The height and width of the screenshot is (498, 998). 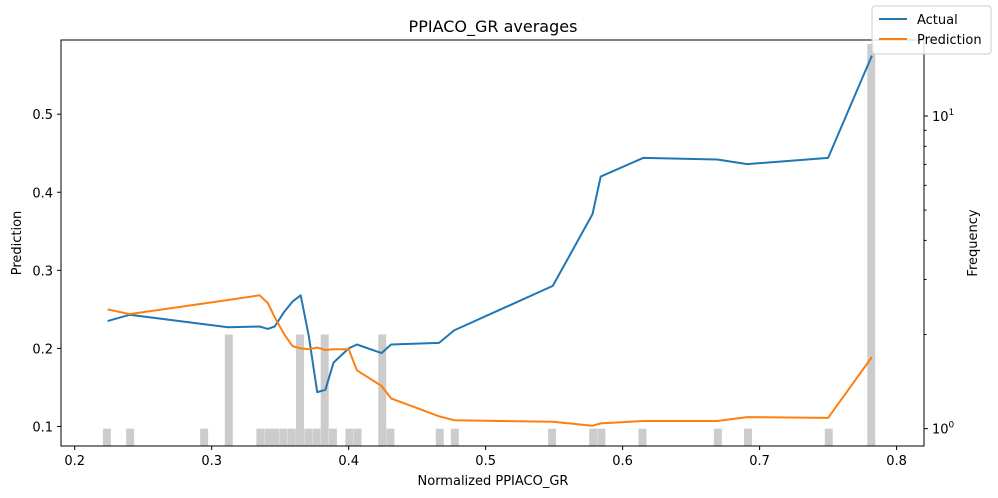 I want to click on x-tick-label: 0.8, so click(x=896, y=461).